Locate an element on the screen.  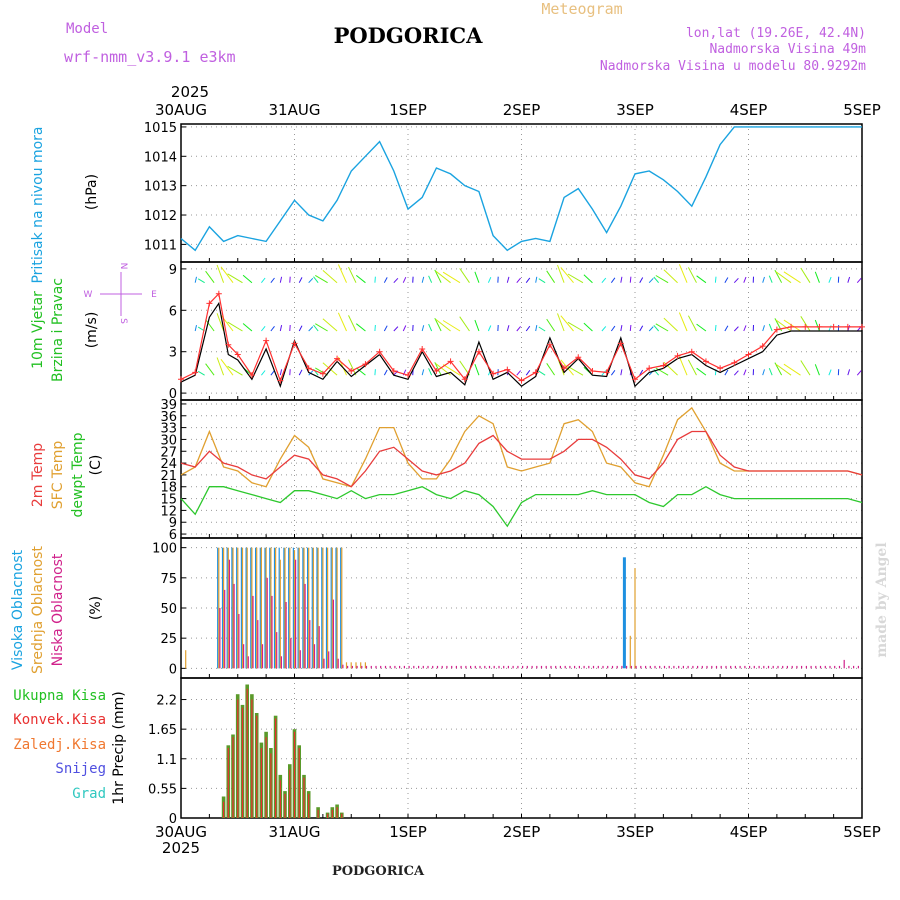
precip-unit: 1hr Precip (mm) is located at coordinates (119, 747).